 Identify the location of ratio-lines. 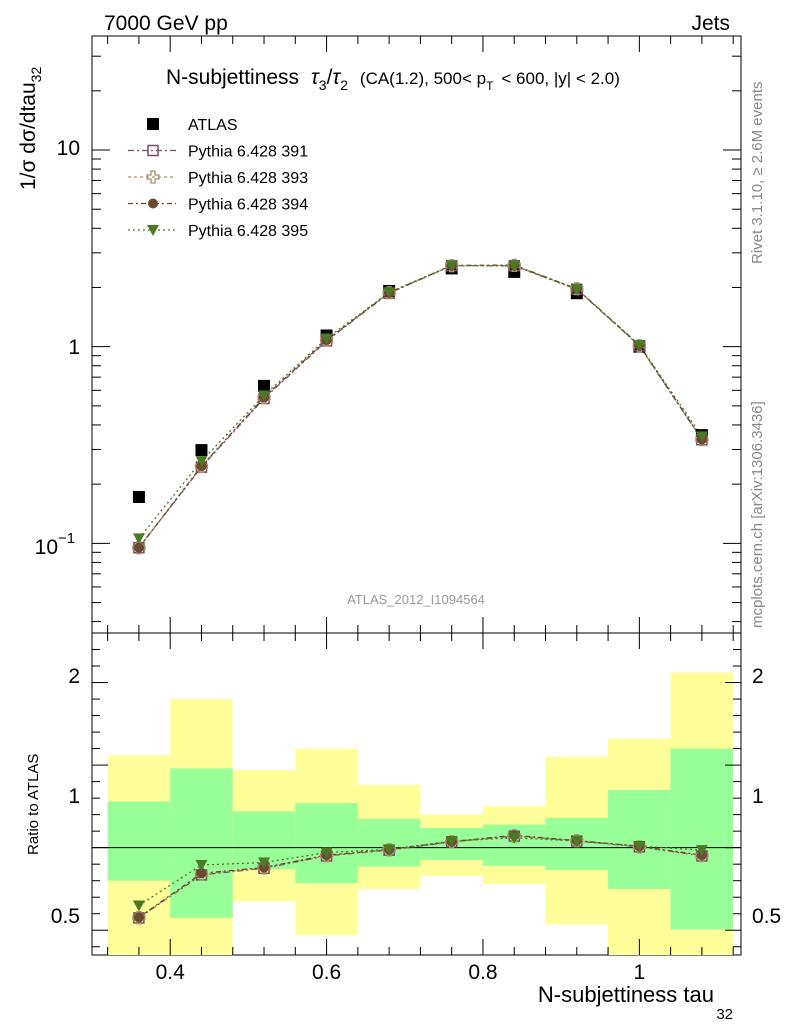
(420, 876).